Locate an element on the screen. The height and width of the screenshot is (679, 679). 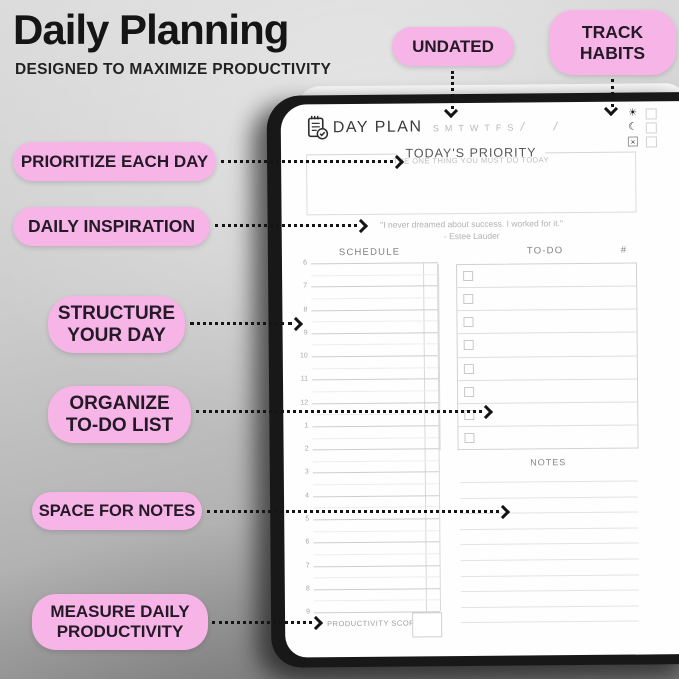
weekday-letter: M is located at coordinates (448, 128).